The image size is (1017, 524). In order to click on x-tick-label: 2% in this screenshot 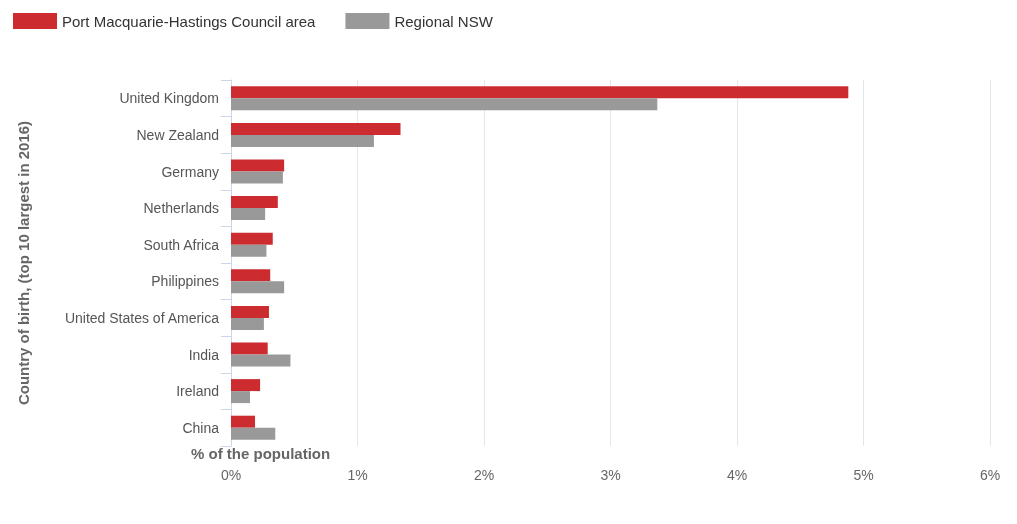, I will do `click(484, 475)`.